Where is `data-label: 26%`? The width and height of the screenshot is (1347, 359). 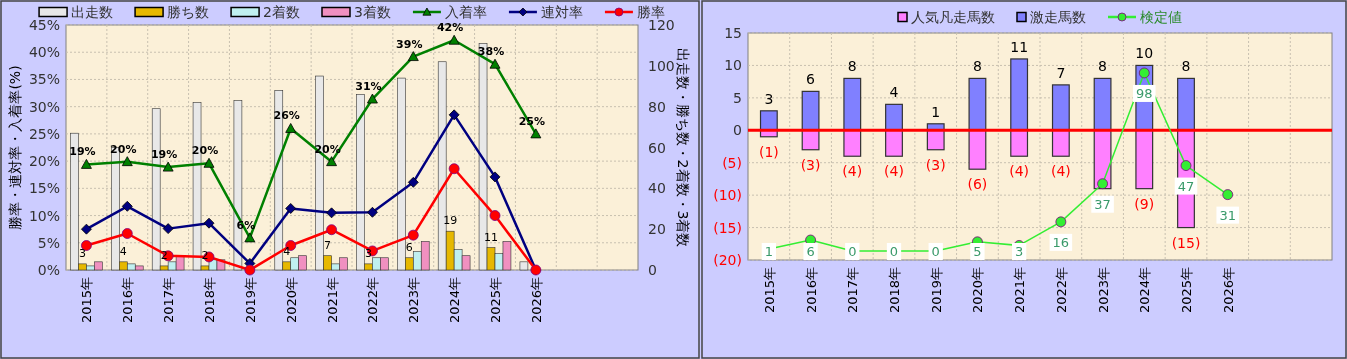
data-label: 26% is located at coordinates (286, 116).